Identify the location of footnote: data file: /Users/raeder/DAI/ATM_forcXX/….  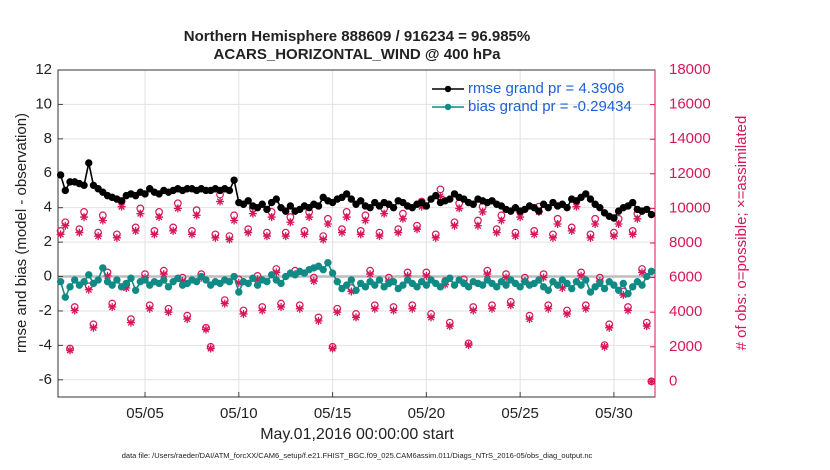
(357, 455).